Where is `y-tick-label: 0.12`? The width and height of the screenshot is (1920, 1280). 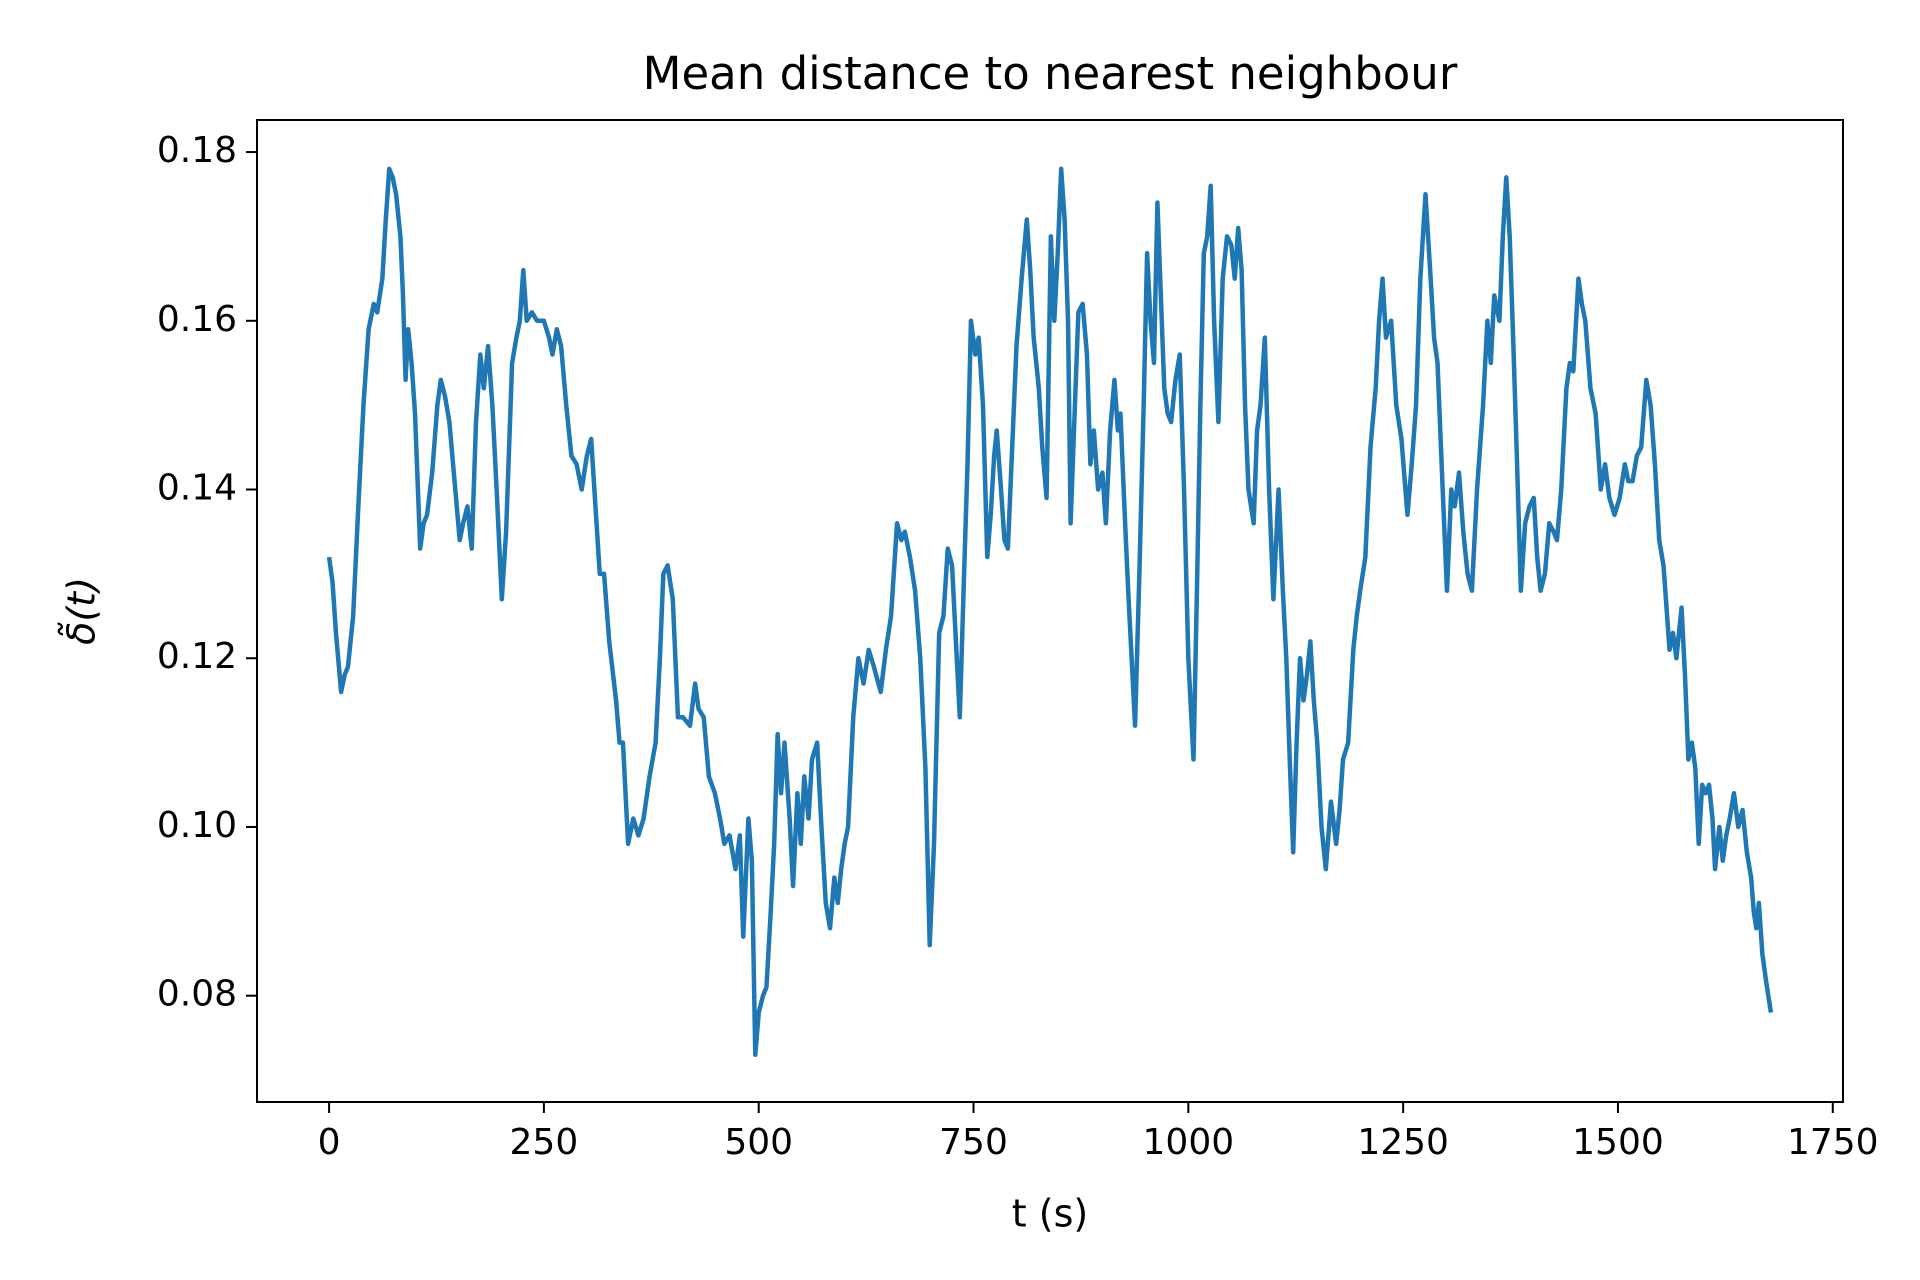 y-tick-label: 0.12 is located at coordinates (197, 656).